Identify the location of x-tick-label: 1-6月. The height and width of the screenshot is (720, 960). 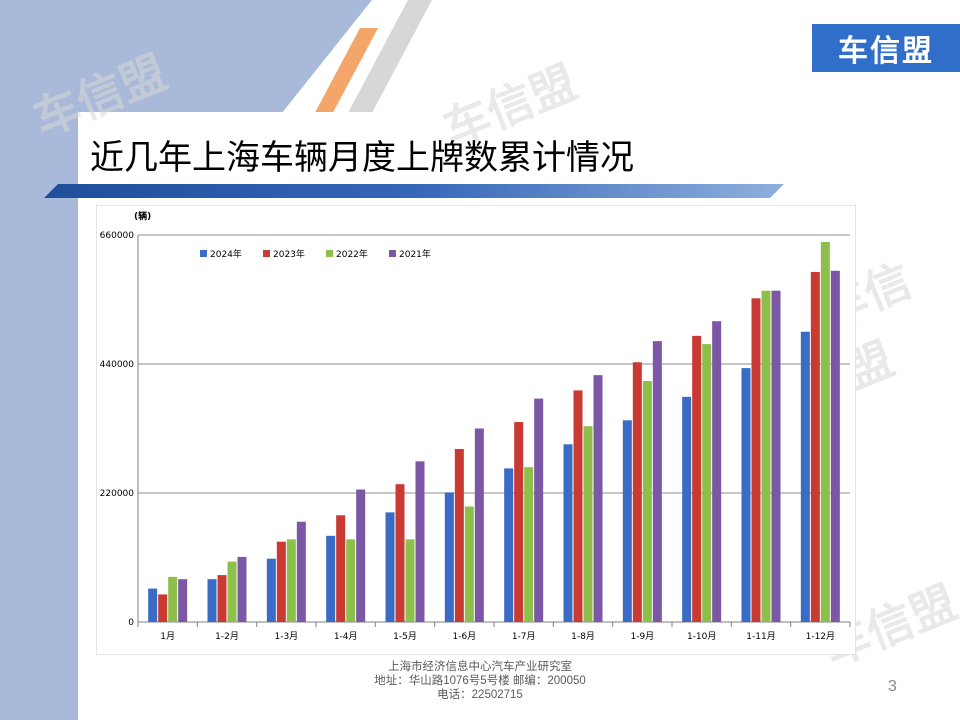
(464, 636).